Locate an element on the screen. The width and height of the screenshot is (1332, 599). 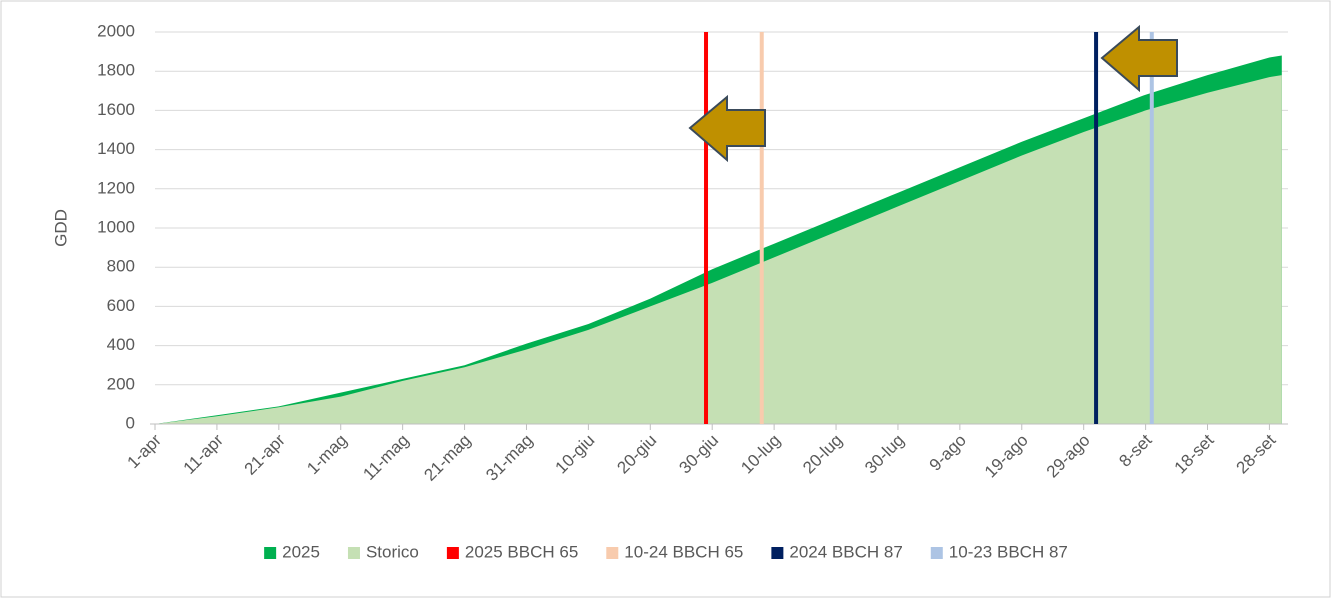
y-tick-label: 2000 is located at coordinates (116, 30).